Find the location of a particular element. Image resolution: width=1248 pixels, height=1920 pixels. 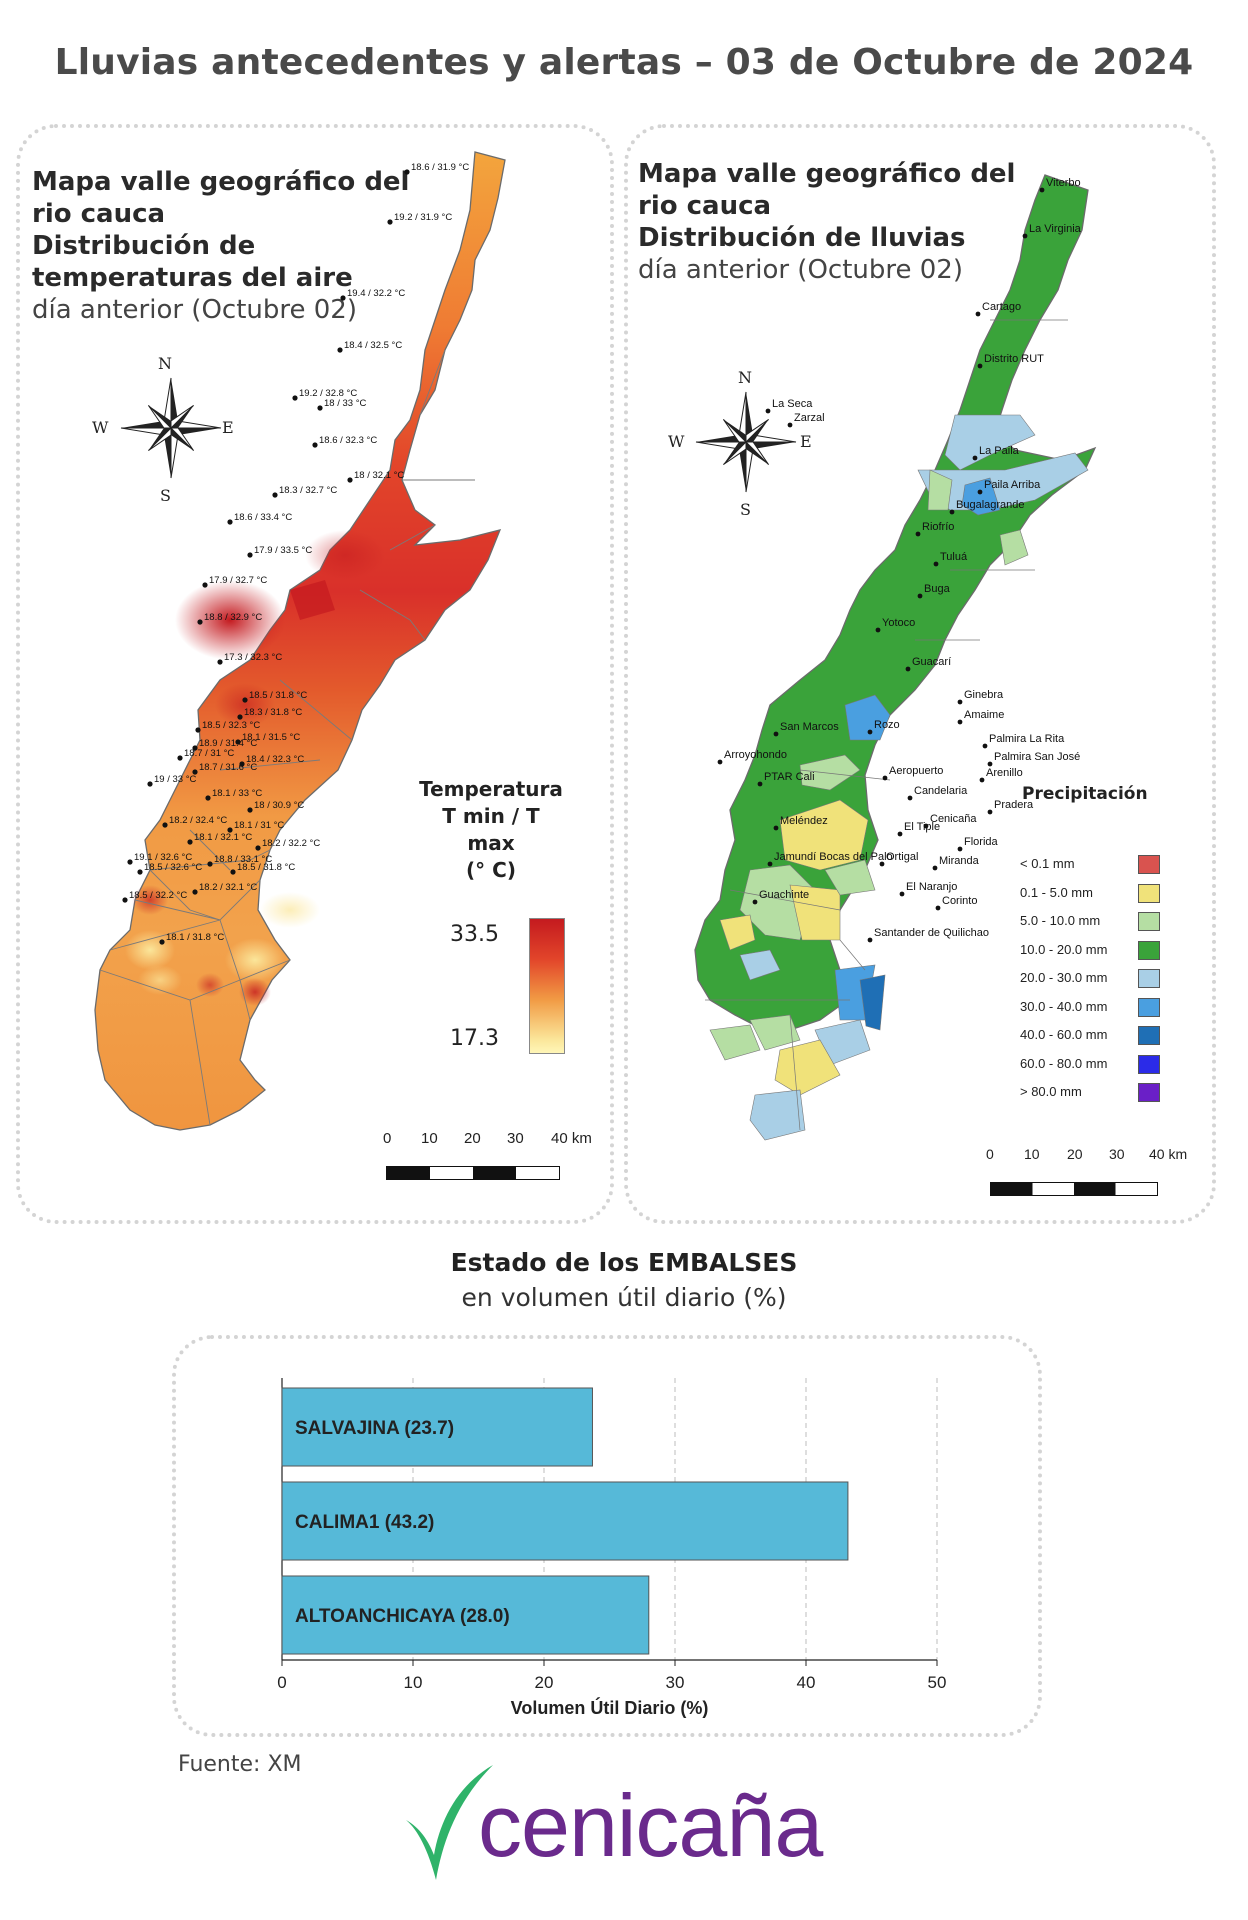

x-tick-label: 0 is located at coordinates (281, 1682).